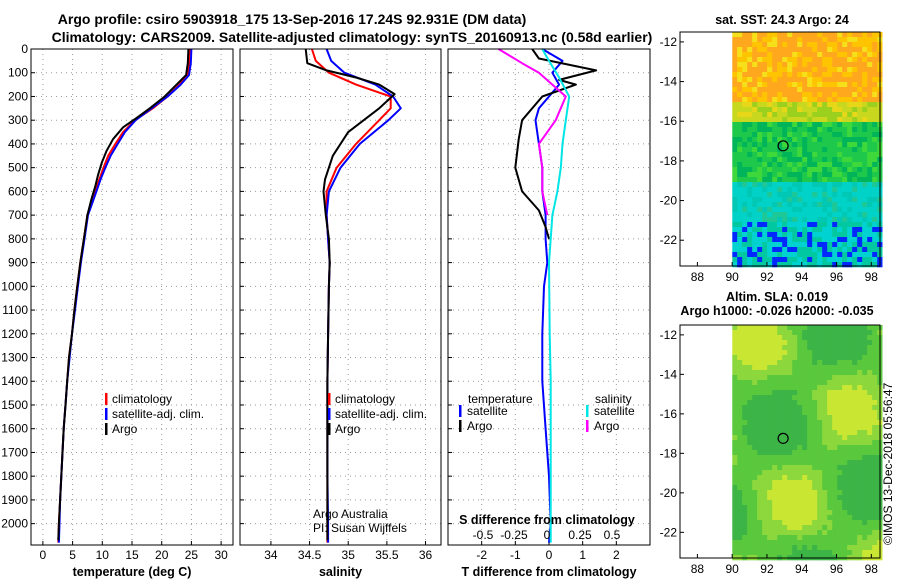 The height and width of the screenshot is (580, 900). What do you see at coordinates (807, 150) in the screenshot?
I see `sst-field-cells` at bounding box center [807, 150].